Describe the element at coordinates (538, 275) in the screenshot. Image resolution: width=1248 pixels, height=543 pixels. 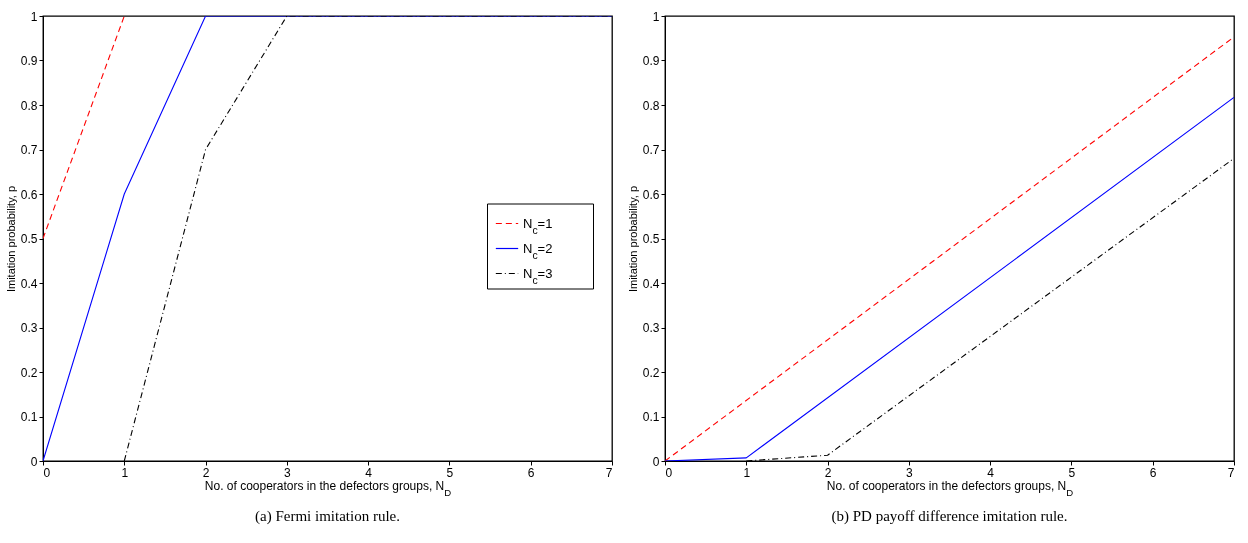
I see `legend-label: N$_{c}$=3` at that location.